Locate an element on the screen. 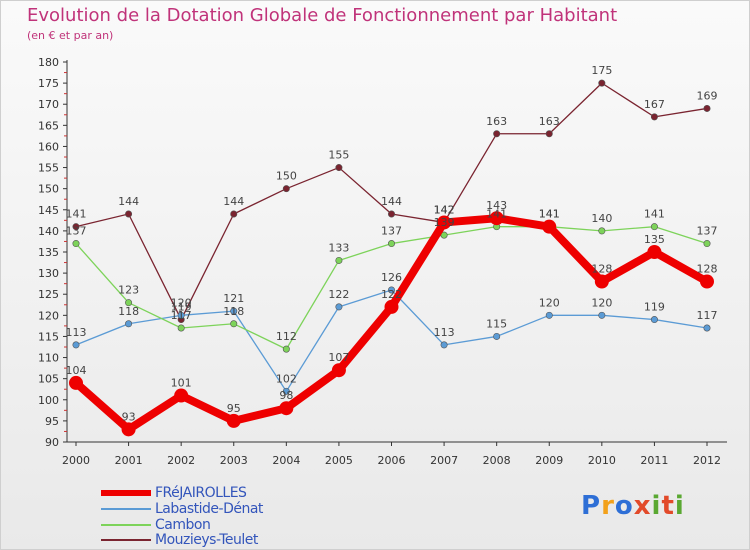  legend-label: Cambon is located at coordinates (183, 525).